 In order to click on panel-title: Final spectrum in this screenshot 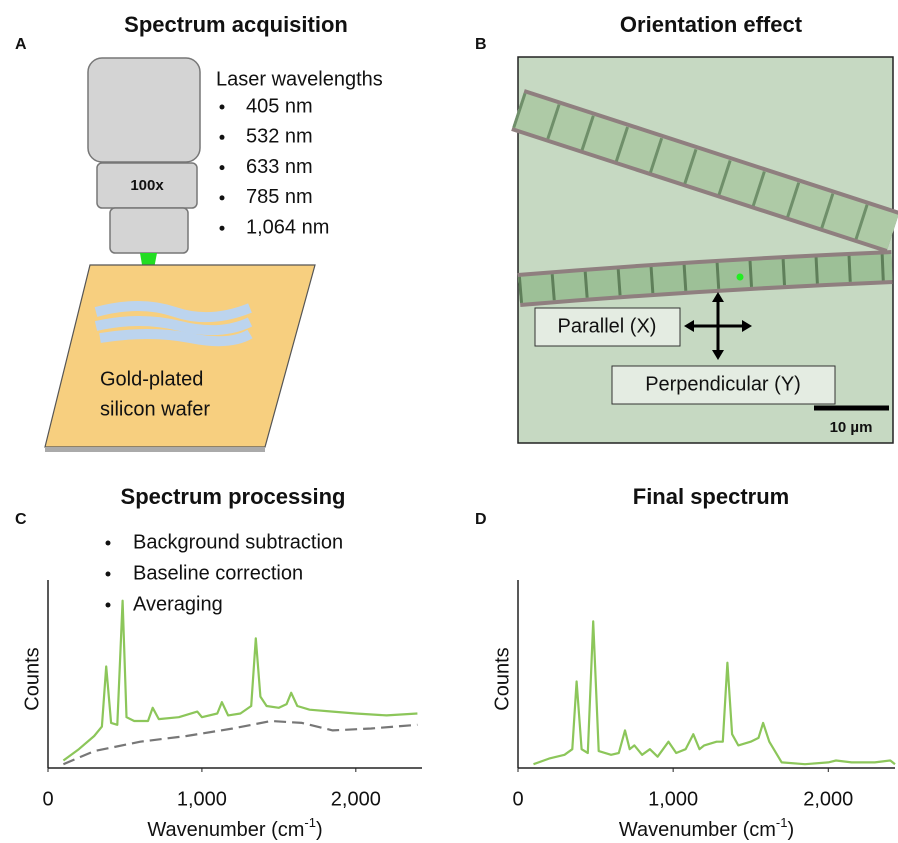, I will do `click(711, 496)`.